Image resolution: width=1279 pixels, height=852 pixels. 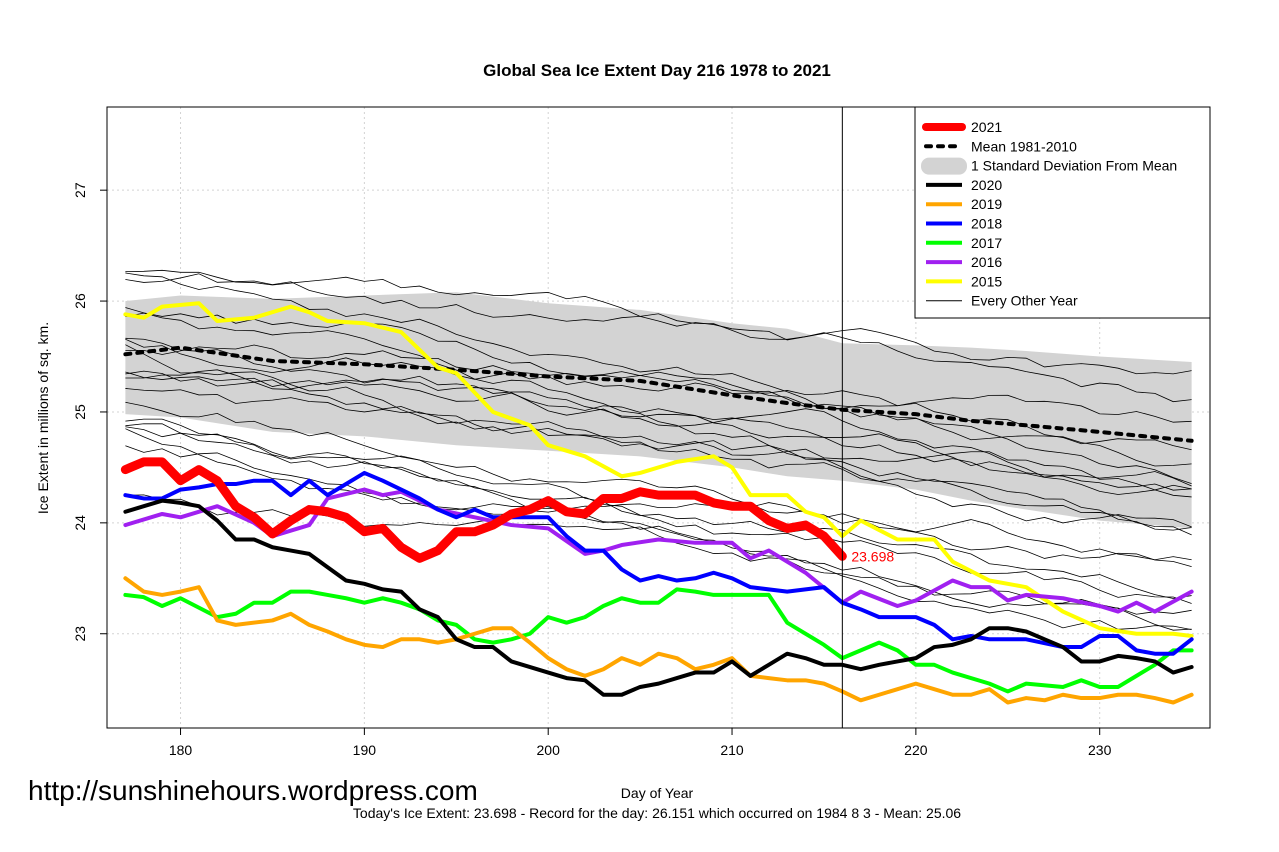 I want to click on mean-layer, so click(x=658, y=394).